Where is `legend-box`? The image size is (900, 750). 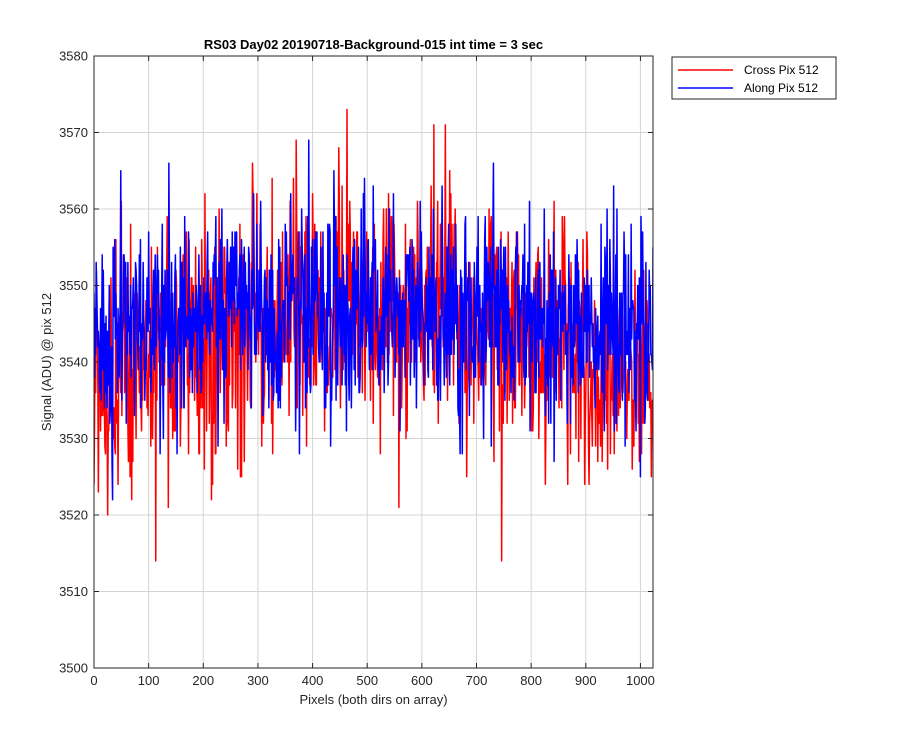 legend-box is located at coordinates (754, 78).